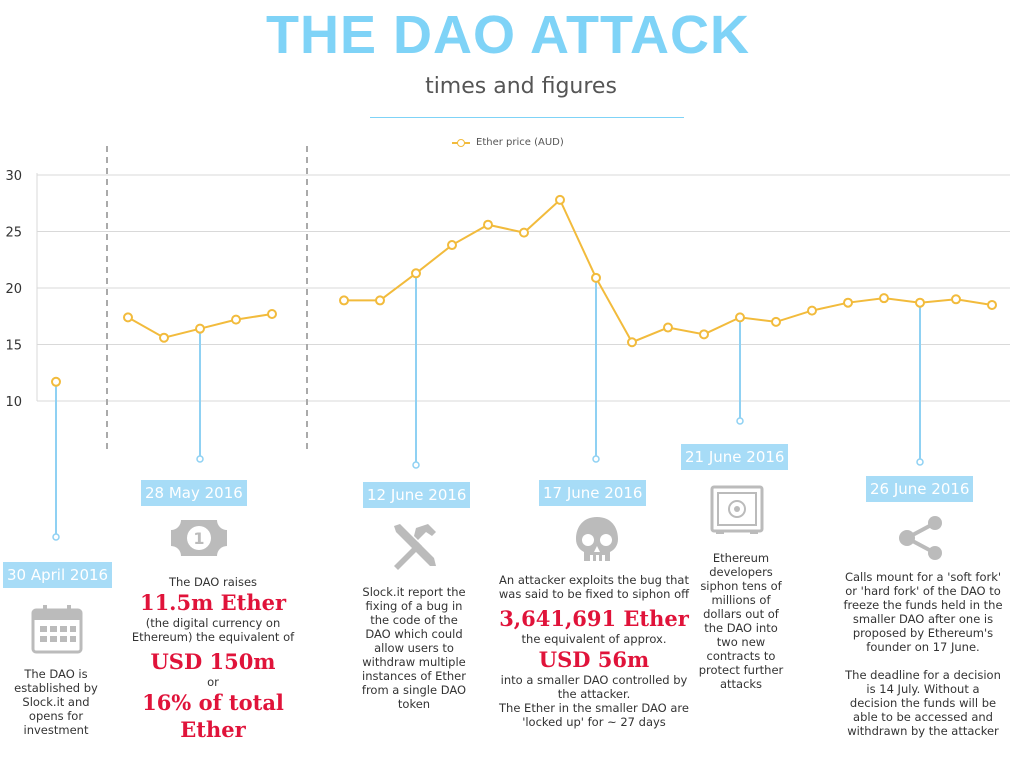  I want to click on title-divider, so click(527, 117).